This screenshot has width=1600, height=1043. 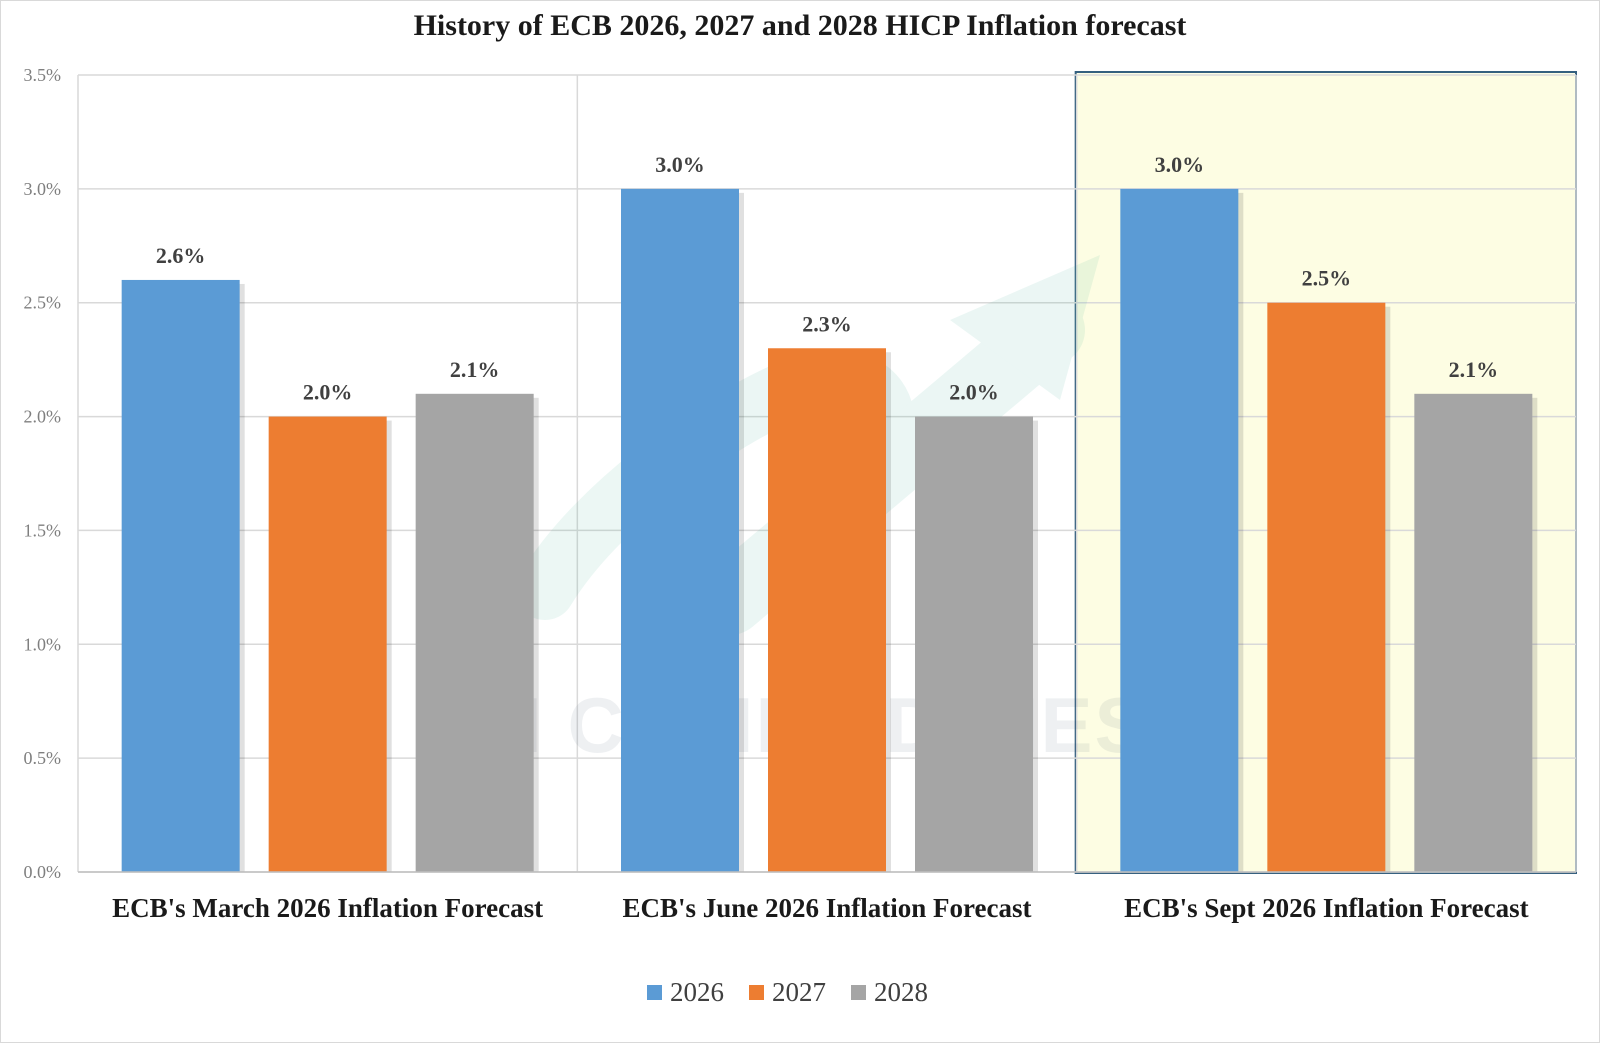 What do you see at coordinates (43, 872) in the screenshot?
I see `y-tick-label: 0.0%` at bounding box center [43, 872].